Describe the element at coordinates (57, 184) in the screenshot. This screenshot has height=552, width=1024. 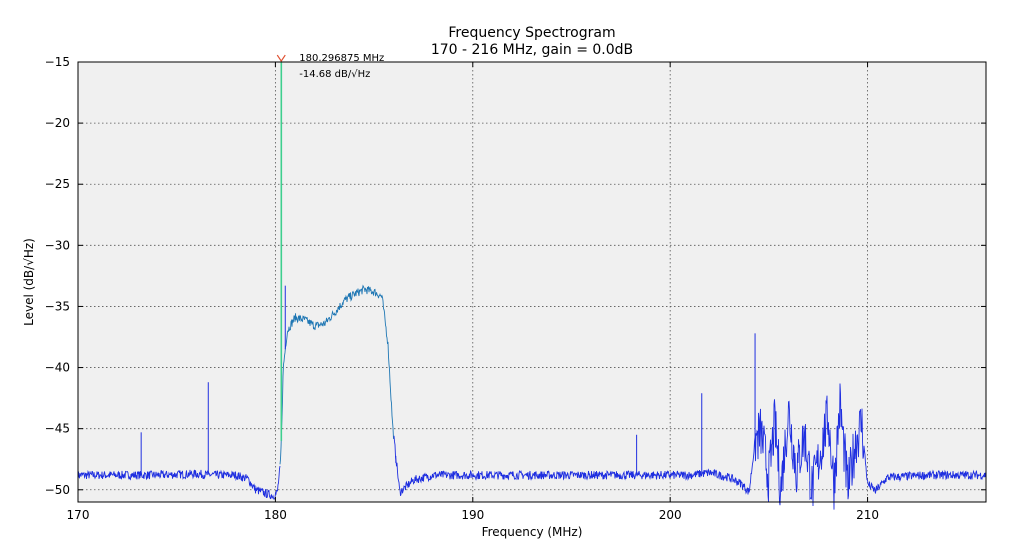
I see `y-tick-label: −25` at that location.